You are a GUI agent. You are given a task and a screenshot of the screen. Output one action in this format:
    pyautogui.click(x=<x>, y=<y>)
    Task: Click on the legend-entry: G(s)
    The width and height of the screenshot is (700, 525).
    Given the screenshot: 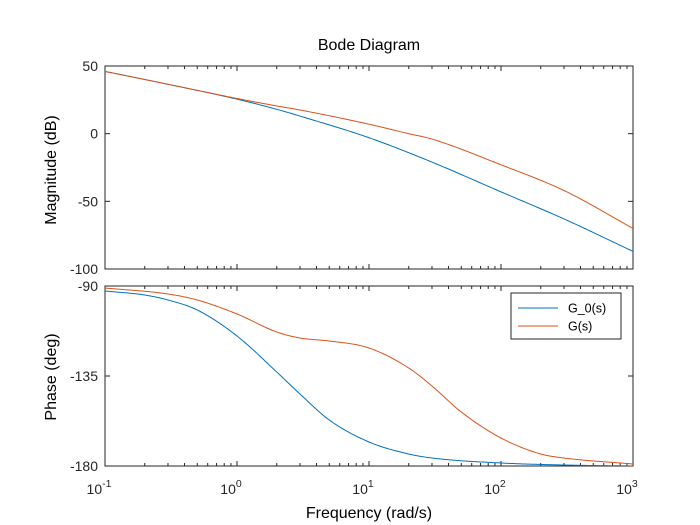 What is the action you would take?
    pyautogui.click(x=580, y=327)
    